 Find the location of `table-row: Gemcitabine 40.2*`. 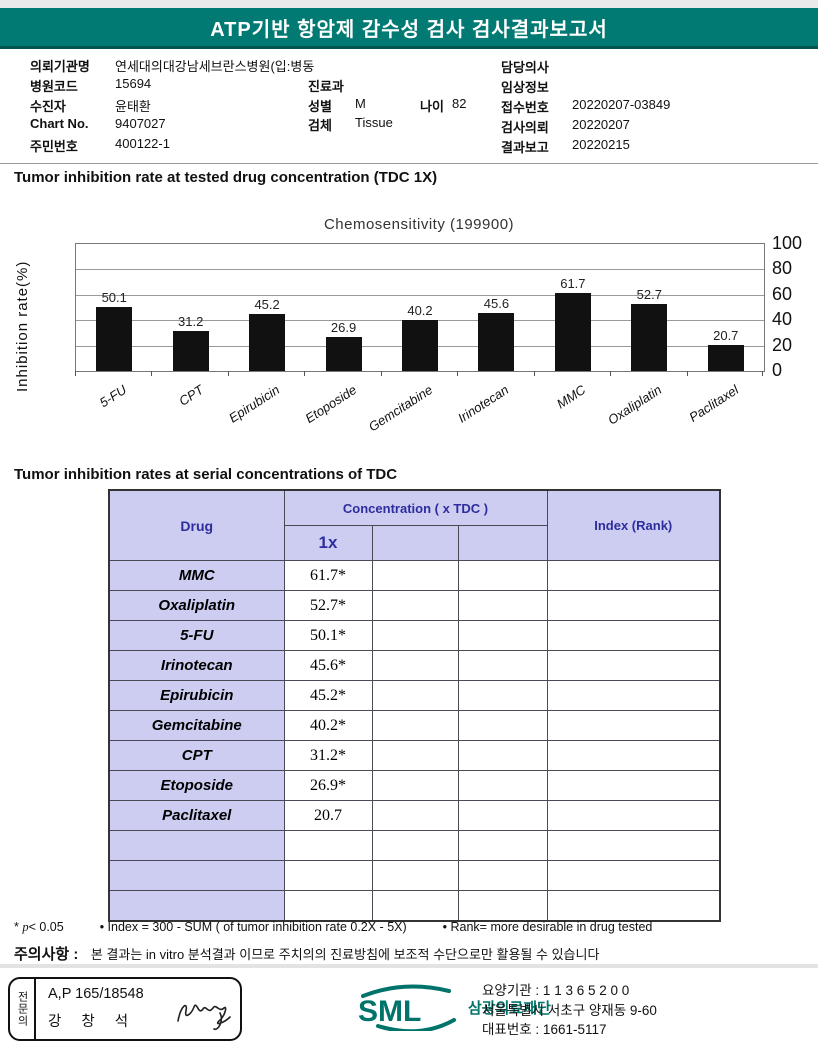

table-row: Gemcitabine 40.2* is located at coordinates (414, 725).